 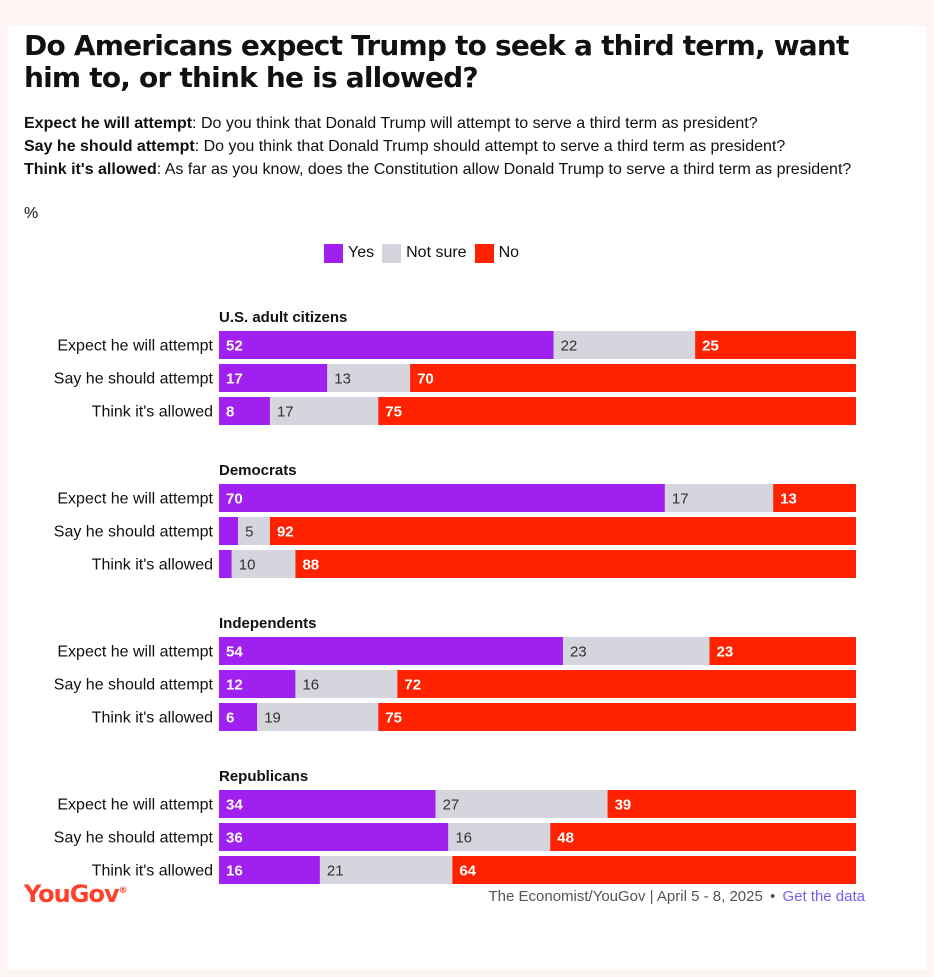 What do you see at coordinates (361, 252) in the screenshot?
I see `legend-label-yes: Yes` at bounding box center [361, 252].